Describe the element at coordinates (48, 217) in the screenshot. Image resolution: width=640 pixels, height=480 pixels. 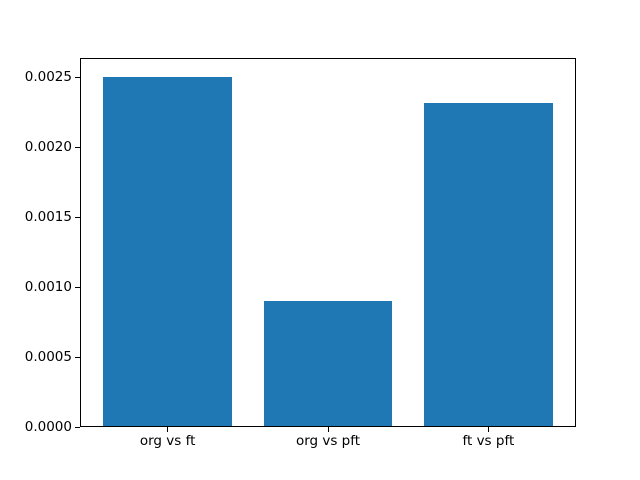
I see `y-tick-label: 0.0015` at that location.